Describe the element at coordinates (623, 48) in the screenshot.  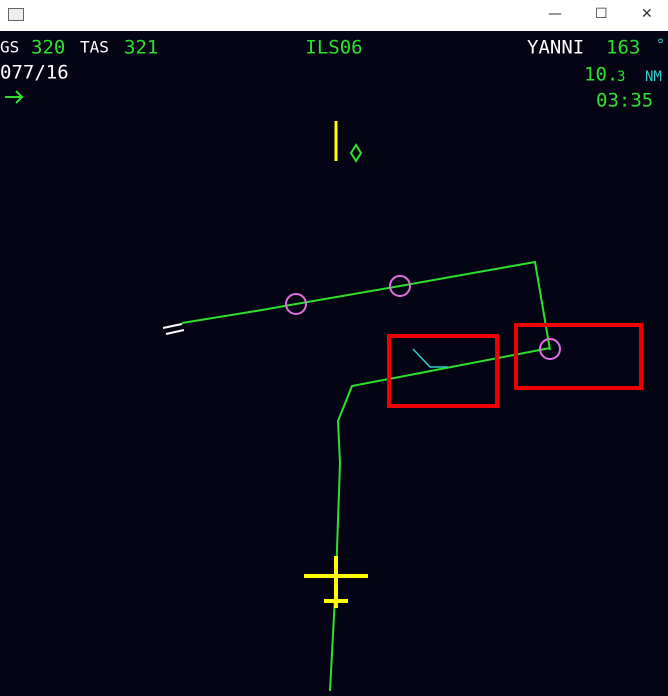
I see `wpt-bearing: 163` at that location.